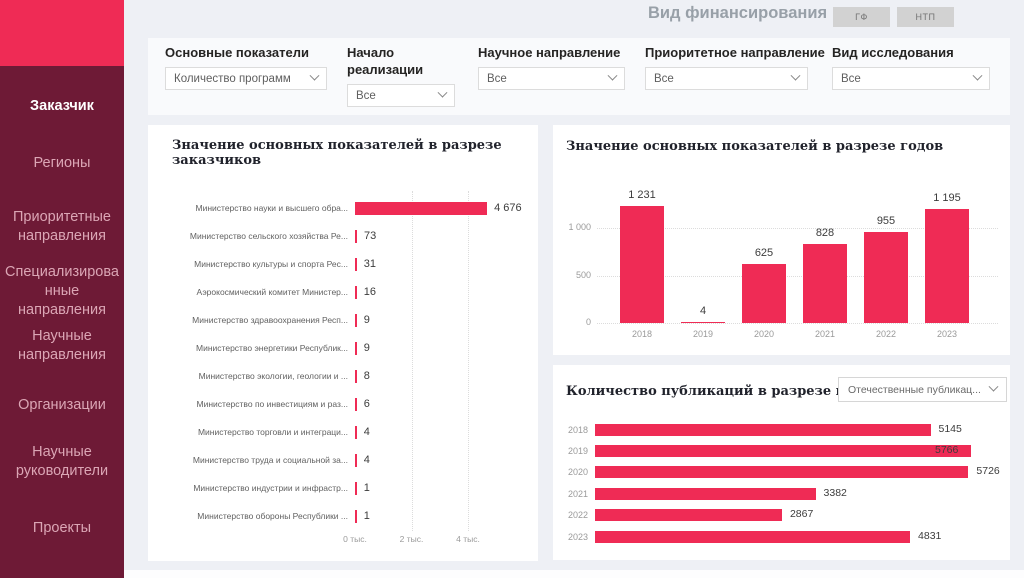  I want to click on bar-track: 6, so click(446, 404).